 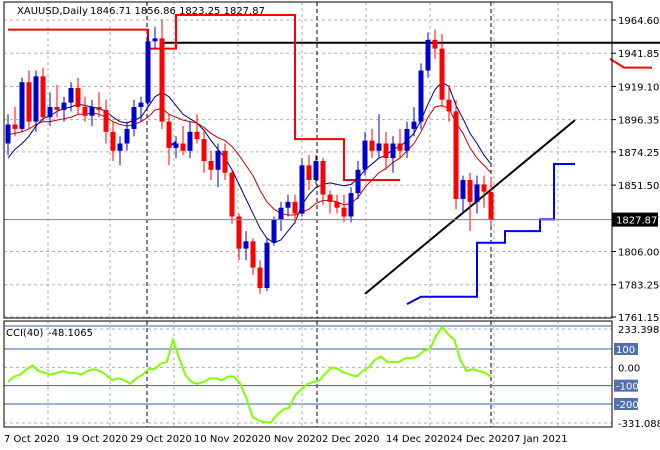 What do you see at coordinates (629, 368) in the screenshot?
I see `cci-tick-label: 0.00` at bounding box center [629, 368].